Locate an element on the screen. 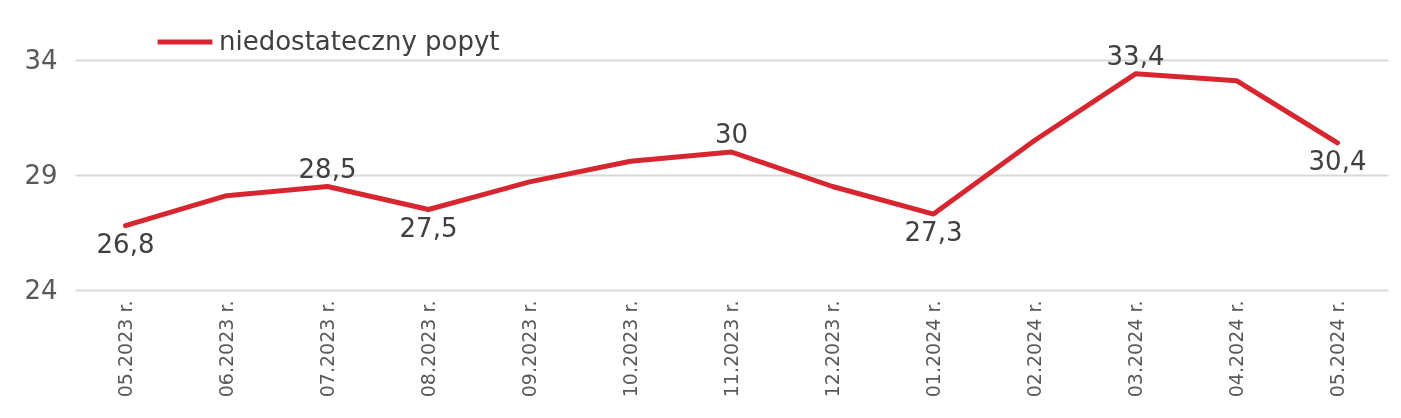  legend-label: niedostateczny popyt is located at coordinates (359, 41).